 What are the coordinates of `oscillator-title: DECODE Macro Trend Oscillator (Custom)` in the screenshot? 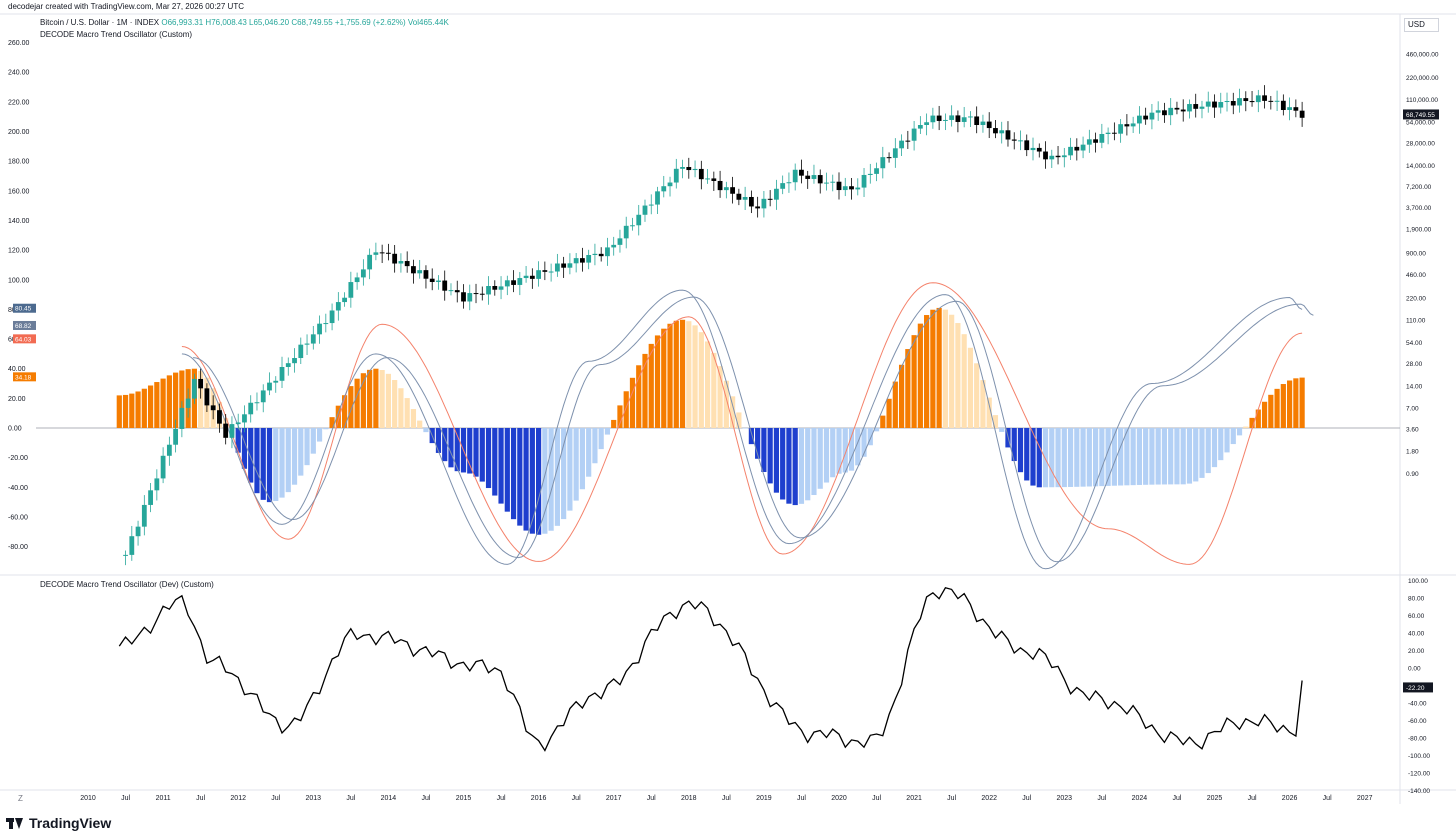 It's located at (116, 34).